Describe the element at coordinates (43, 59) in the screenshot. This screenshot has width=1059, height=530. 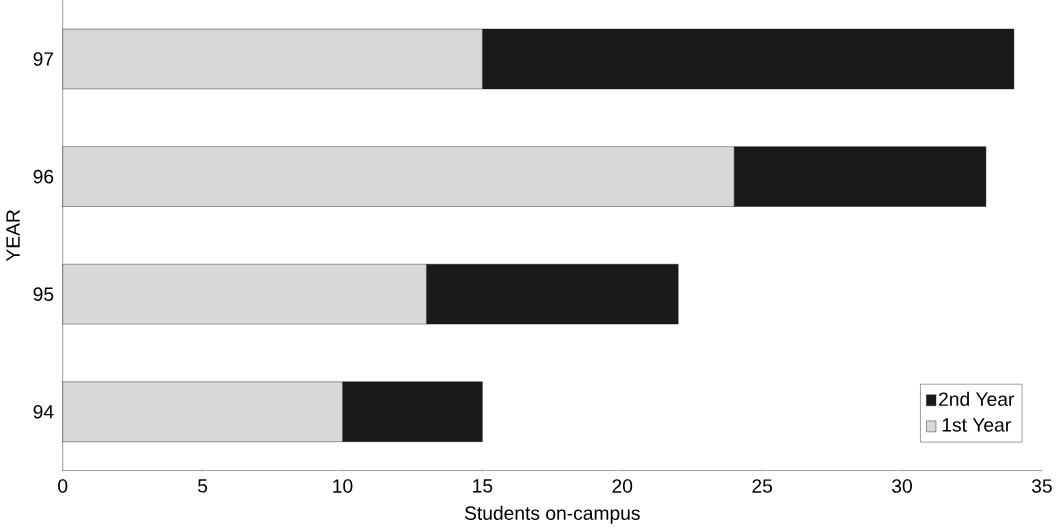
I see `y-tick-label: 97` at that location.